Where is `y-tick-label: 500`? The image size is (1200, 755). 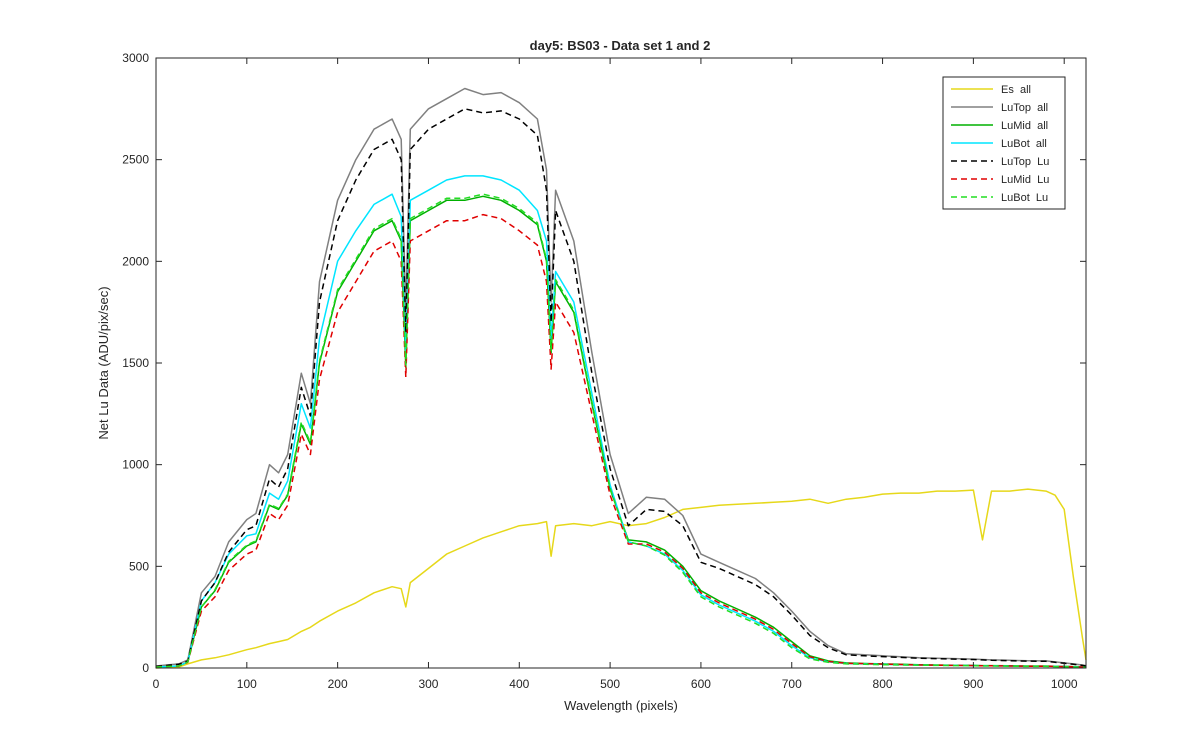
y-tick-label: 500 is located at coordinates (139, 566).